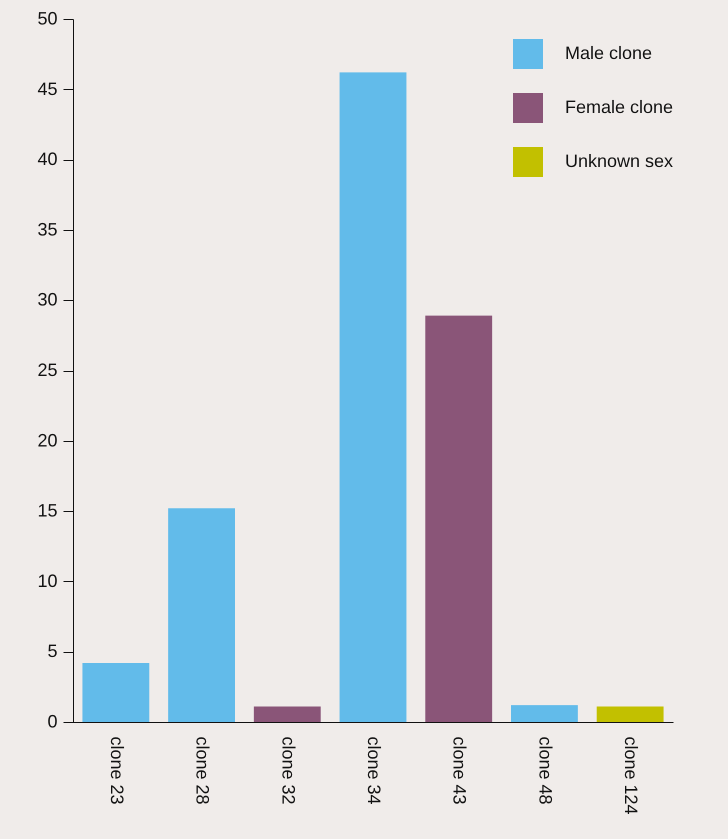 This screenshot has height=839, width=728. Describe the element at coordinates (47, 300) in the screenshot. I see `y-tick-label: 30` at that location.